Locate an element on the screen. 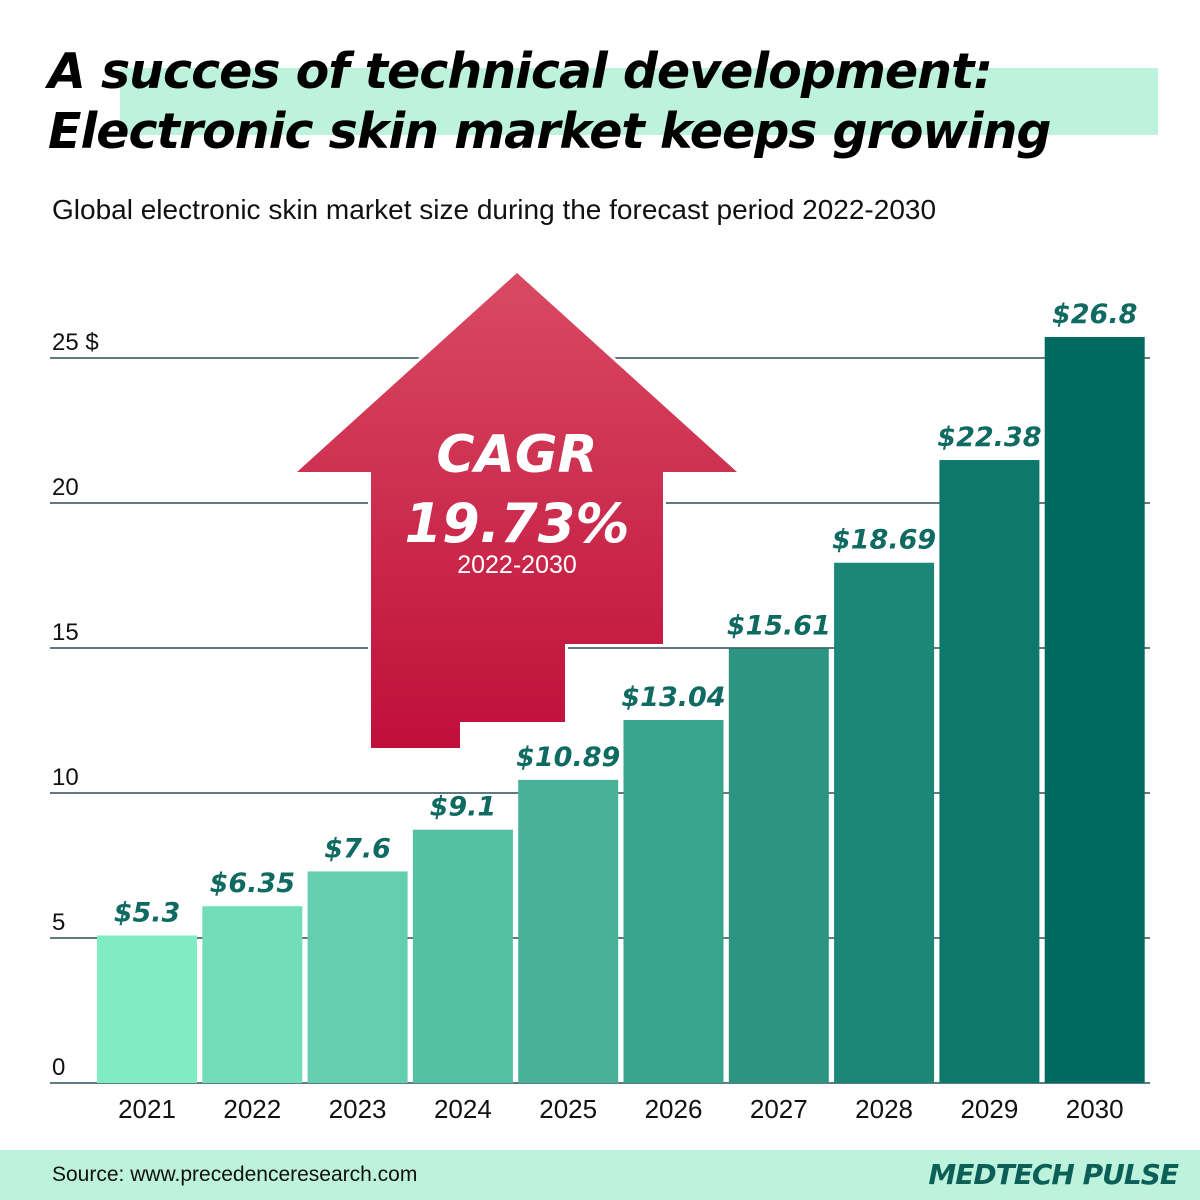  cagr-label: CAGR is located at coordinates (516, 455).